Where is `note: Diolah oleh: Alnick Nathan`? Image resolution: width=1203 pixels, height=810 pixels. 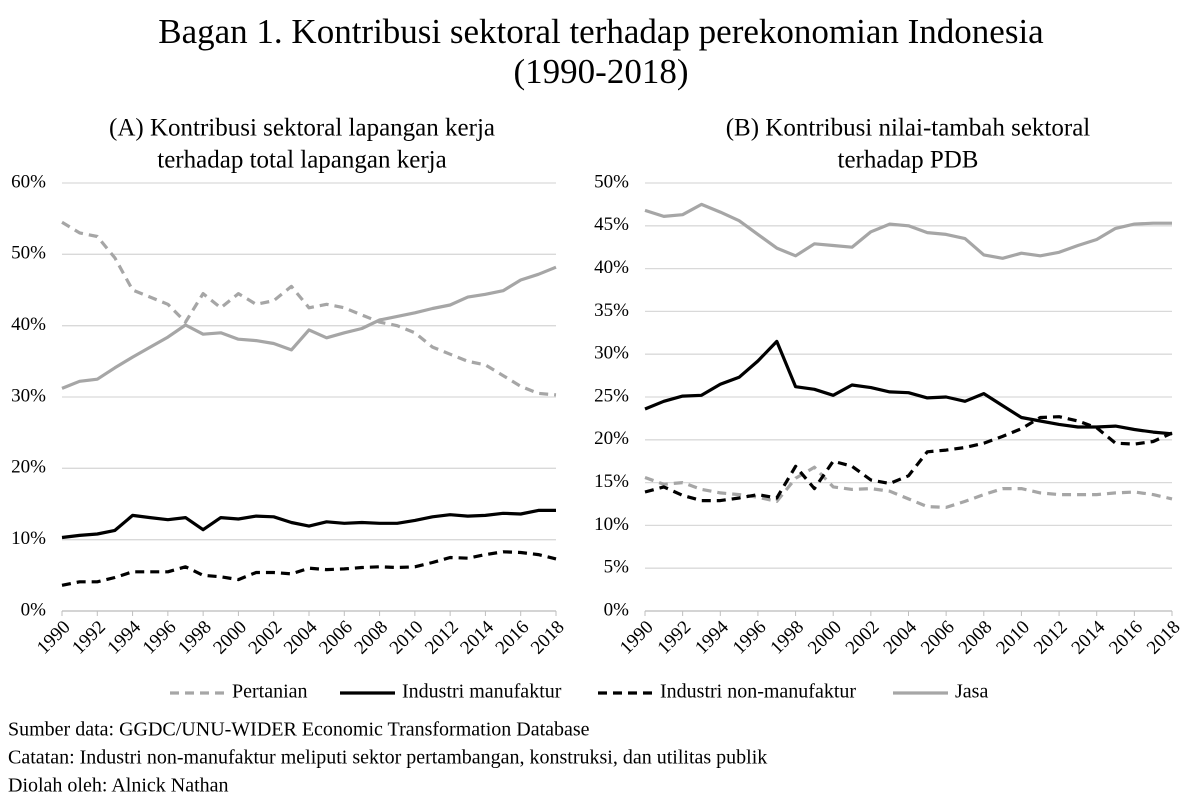
note: Diolah oleh: Alnick Nathan is located at coordinates (118, 786).